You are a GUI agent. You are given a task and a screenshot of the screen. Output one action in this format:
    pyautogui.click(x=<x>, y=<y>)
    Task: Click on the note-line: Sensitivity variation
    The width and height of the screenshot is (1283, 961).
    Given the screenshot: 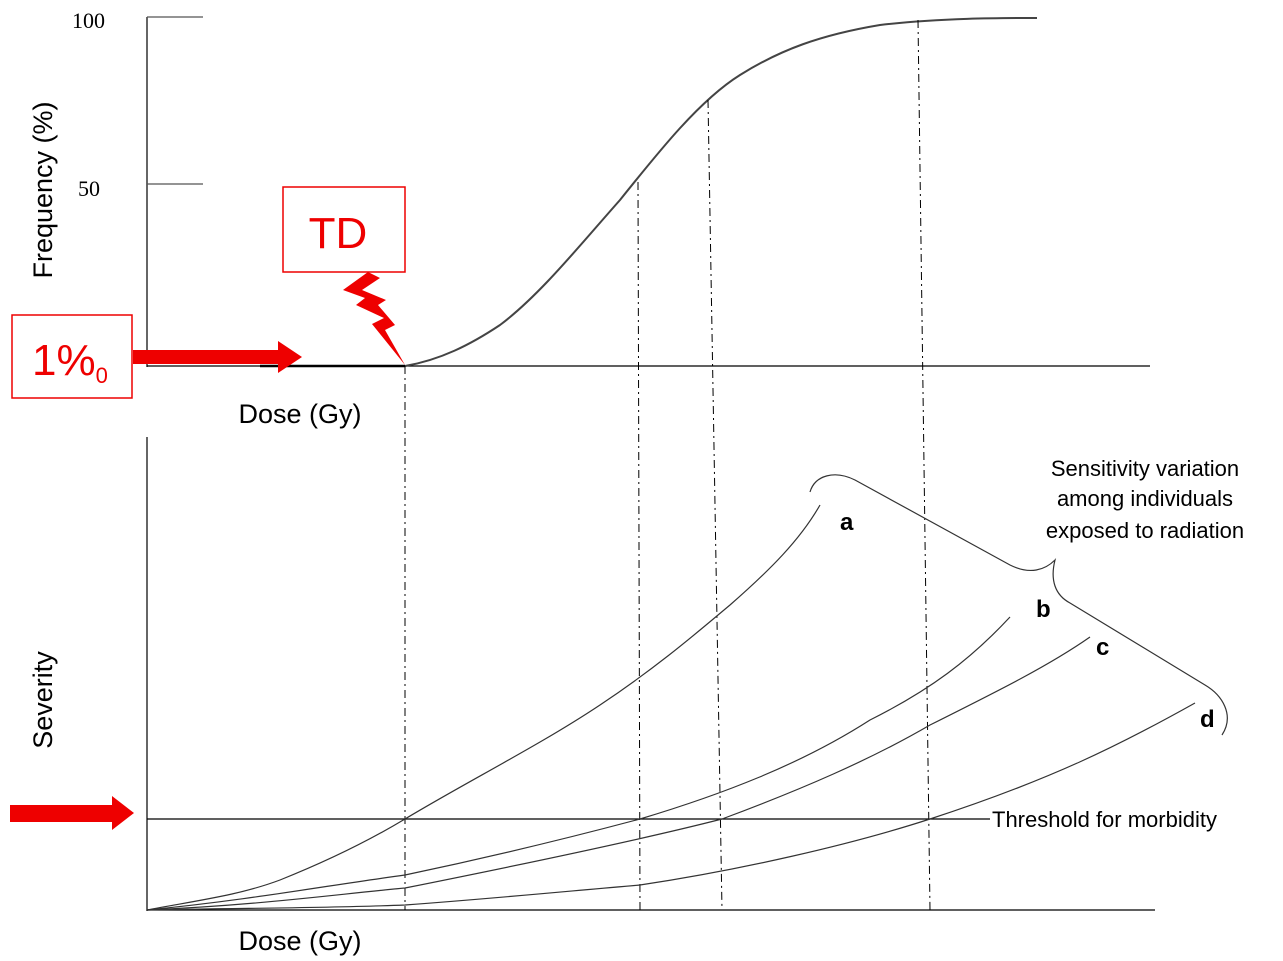 What is the action you would take?
    pyautogui.click(x=1145, y=468)
    